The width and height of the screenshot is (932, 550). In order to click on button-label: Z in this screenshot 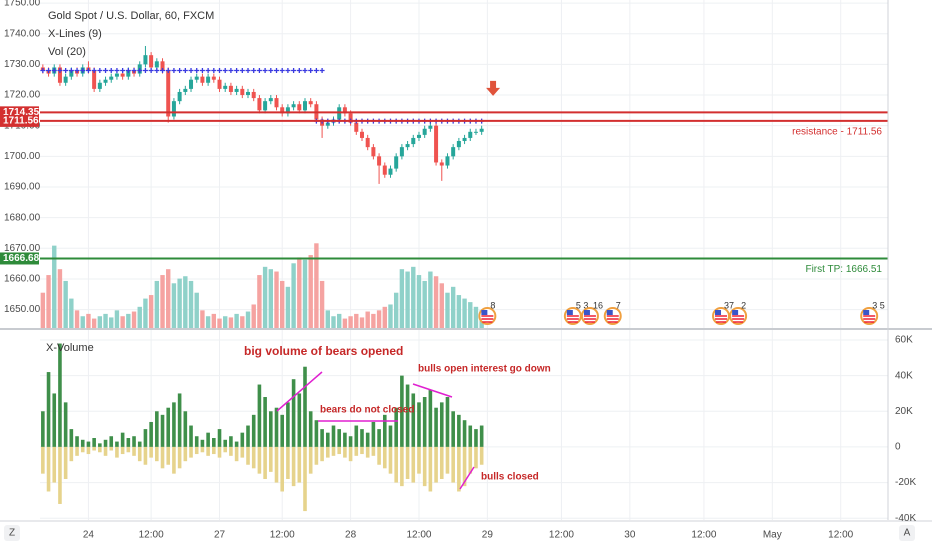, I will do `click(12, 533)`.